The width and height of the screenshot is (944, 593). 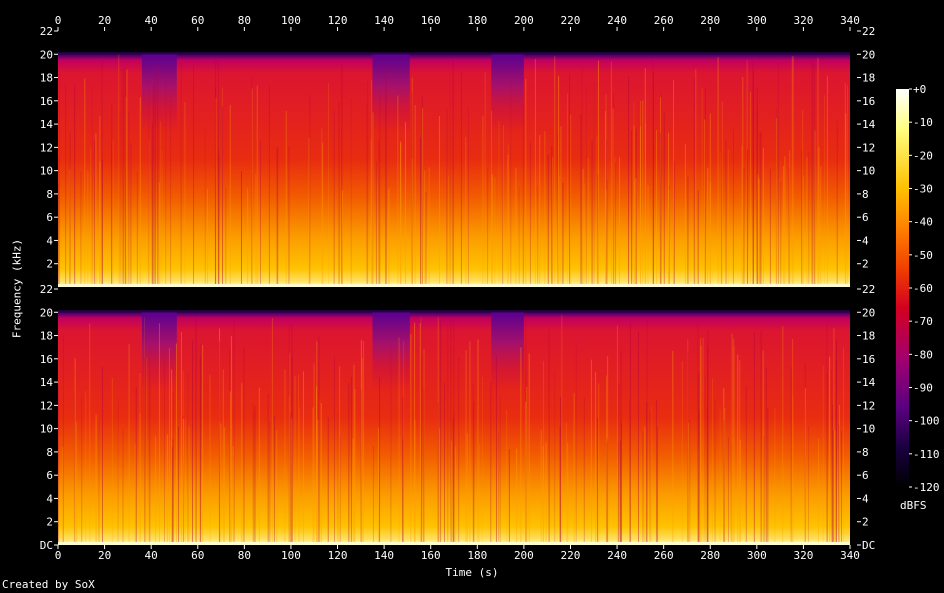 I want to click on x-tick-label: 200, so click(x=524, y=555).